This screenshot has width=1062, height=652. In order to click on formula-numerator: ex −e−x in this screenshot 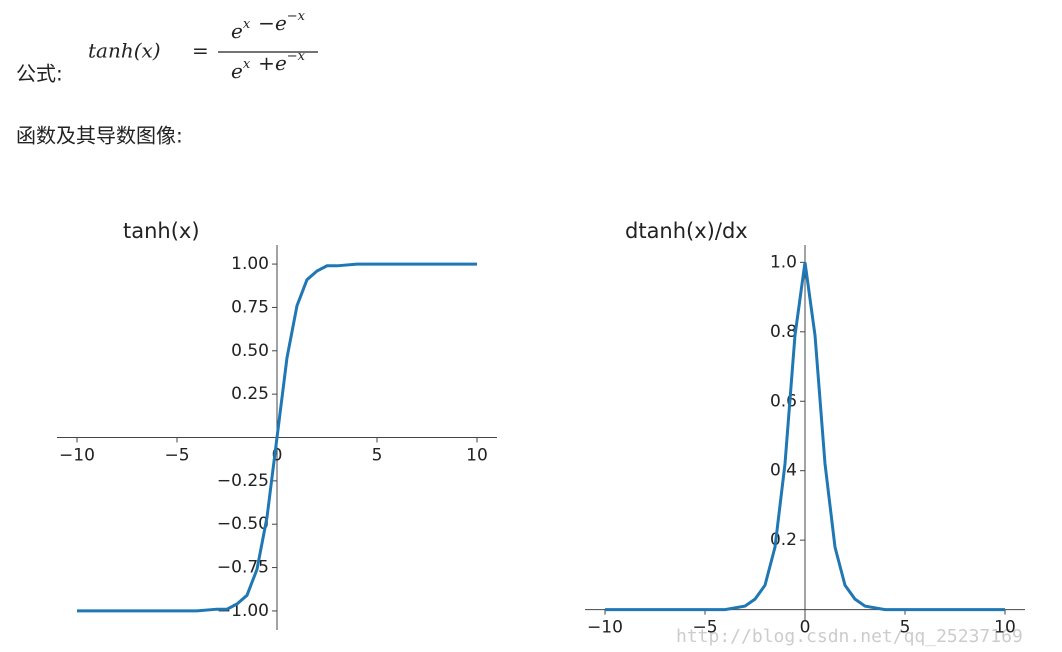, I will do `click(268, 26)`.